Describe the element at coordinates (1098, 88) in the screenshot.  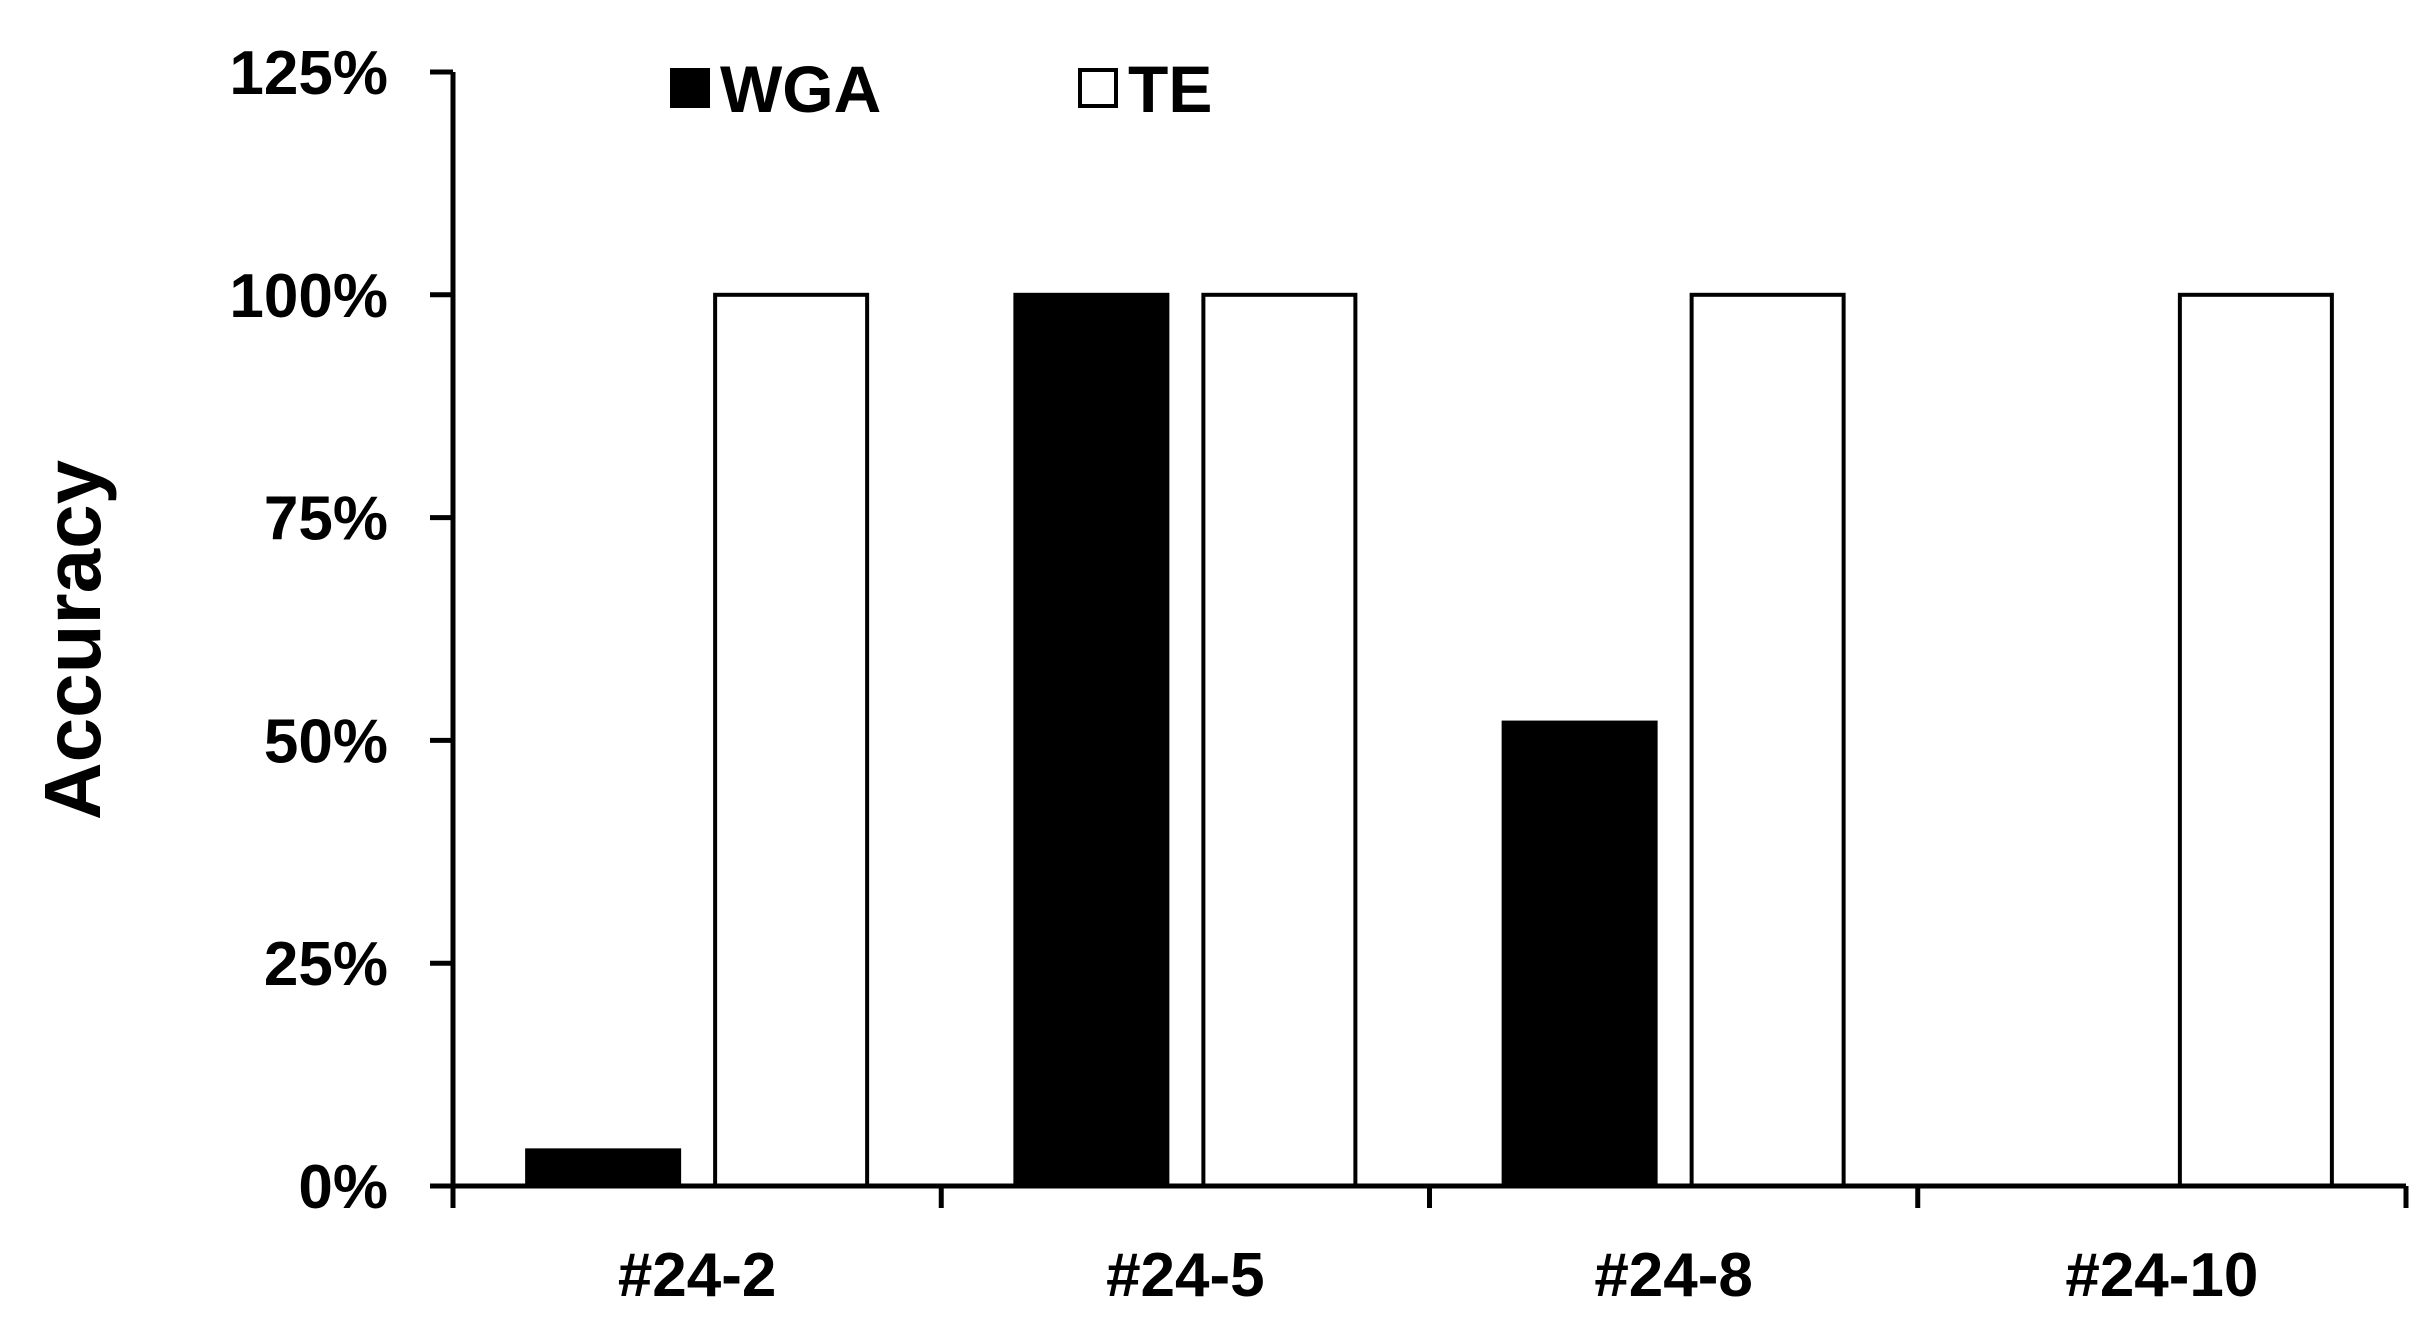
I see `legend-swatch-te` at that location.